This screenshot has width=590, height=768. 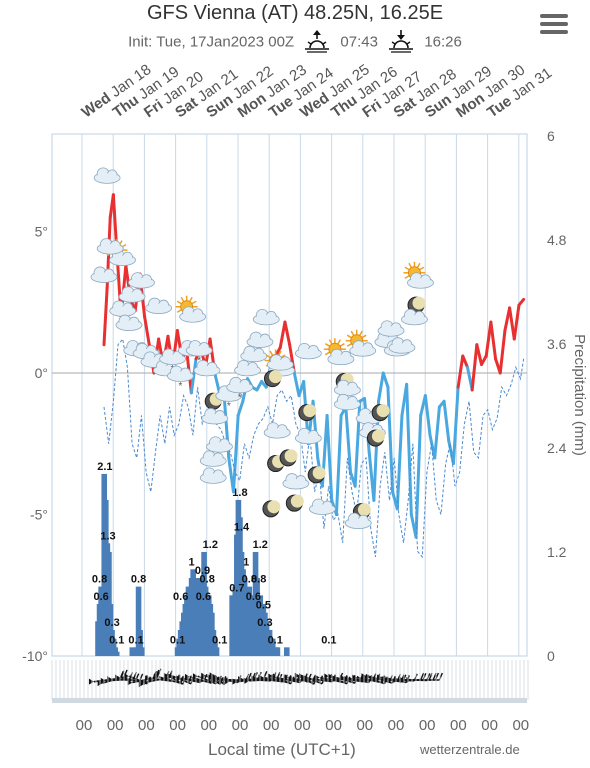 I want to click on precip-value-label: 1, so click(x=192, y=562).